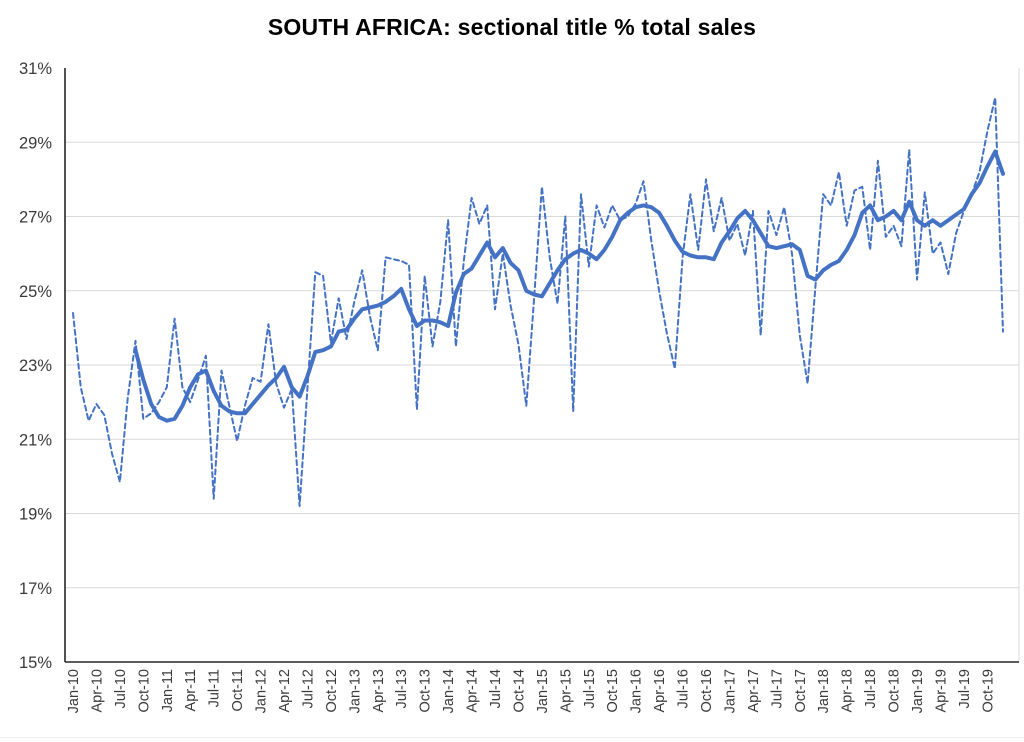  What do you see at coordinates (777, 689) in the screenshot?
I see `x-tick-label: Jul-17` at bounding box center [777, 689].